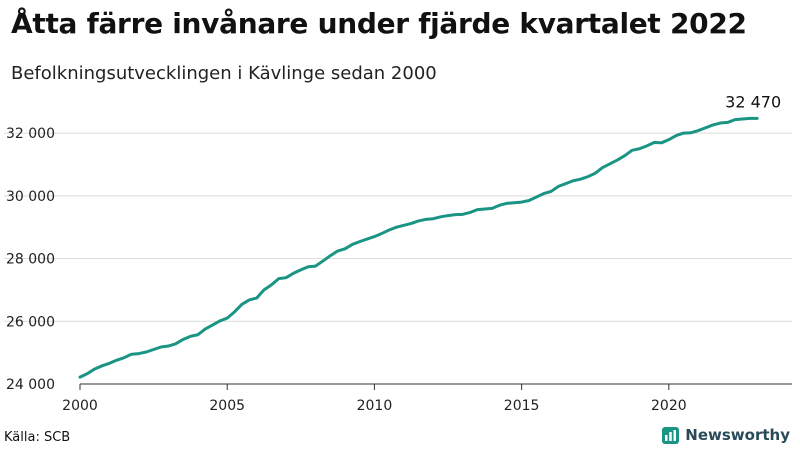 This screenshot has width=800, height=450. I want to click on y-axis: 24 000 26 000 28 000 30 000 32 000, so click(30, 259).